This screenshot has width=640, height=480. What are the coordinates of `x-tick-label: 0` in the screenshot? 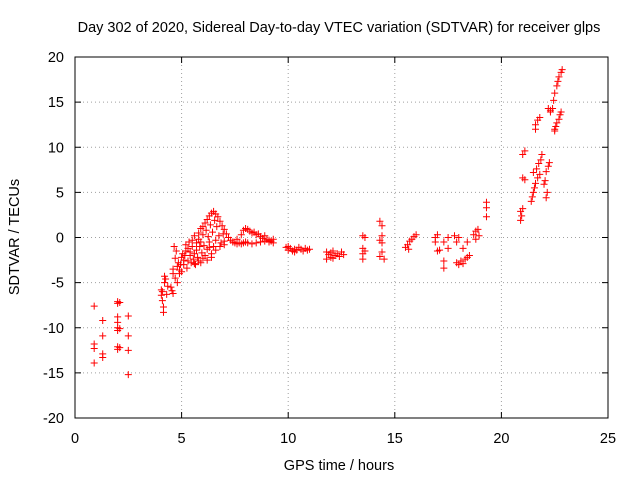 It's located at (75, 439).